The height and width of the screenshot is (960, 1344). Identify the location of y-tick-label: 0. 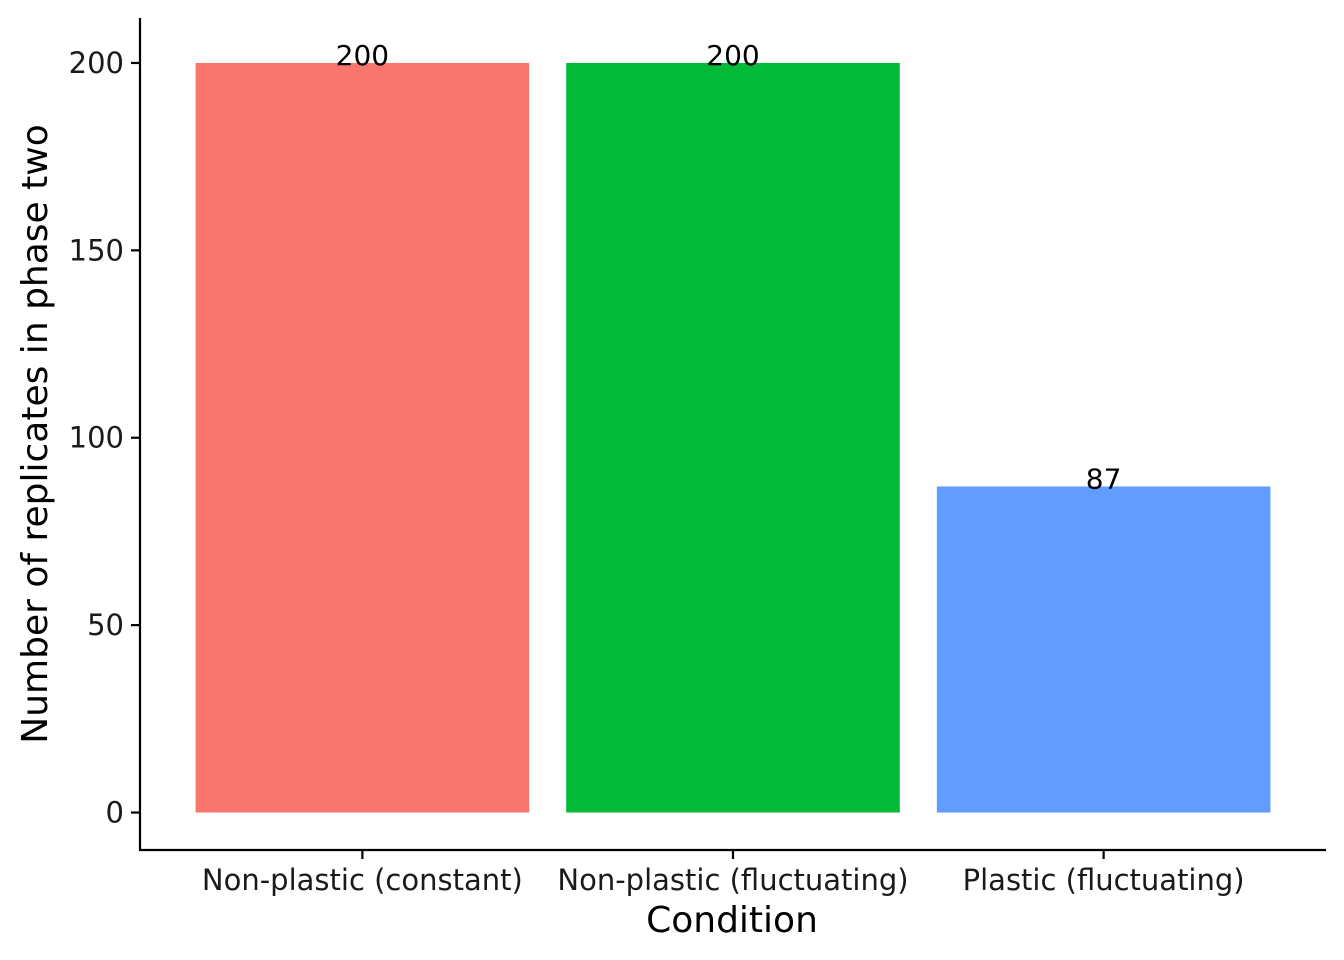
(115, 813).